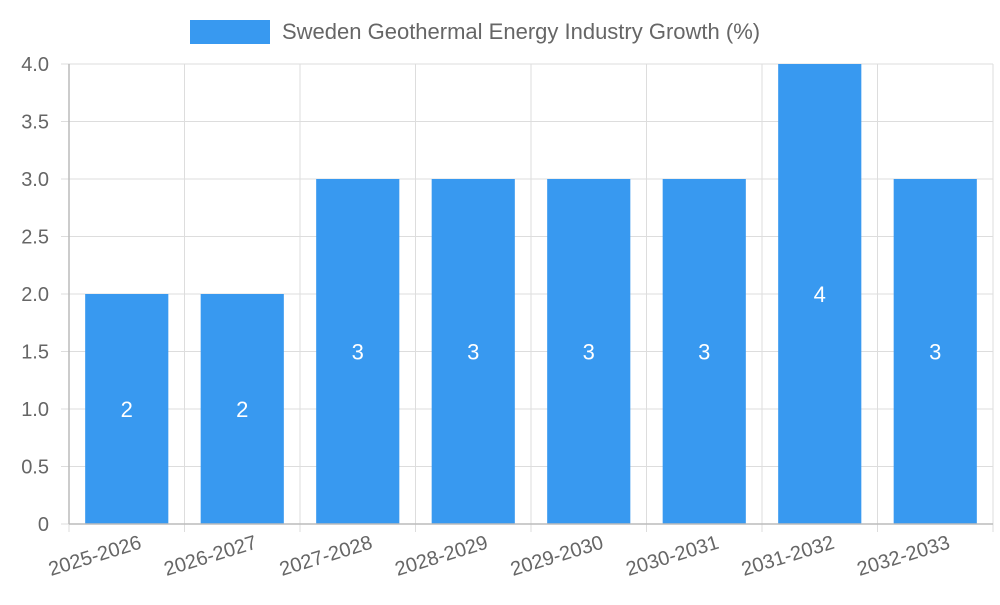  I want to click on y-tick-label: 1.5, so click(35, 353).